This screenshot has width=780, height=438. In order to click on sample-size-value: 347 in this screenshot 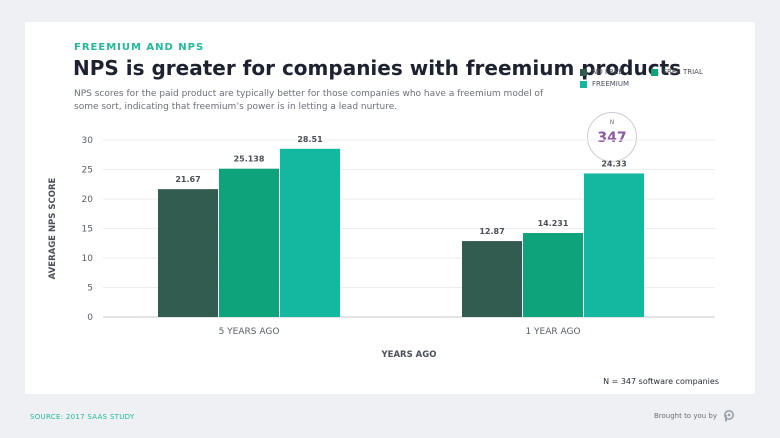, I will do `click(612, 138)`.